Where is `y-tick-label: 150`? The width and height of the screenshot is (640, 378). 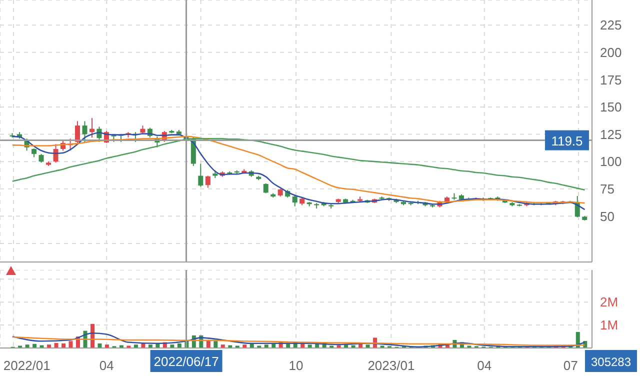 y-tick-label: 150 is located at coordinates (611, 107).